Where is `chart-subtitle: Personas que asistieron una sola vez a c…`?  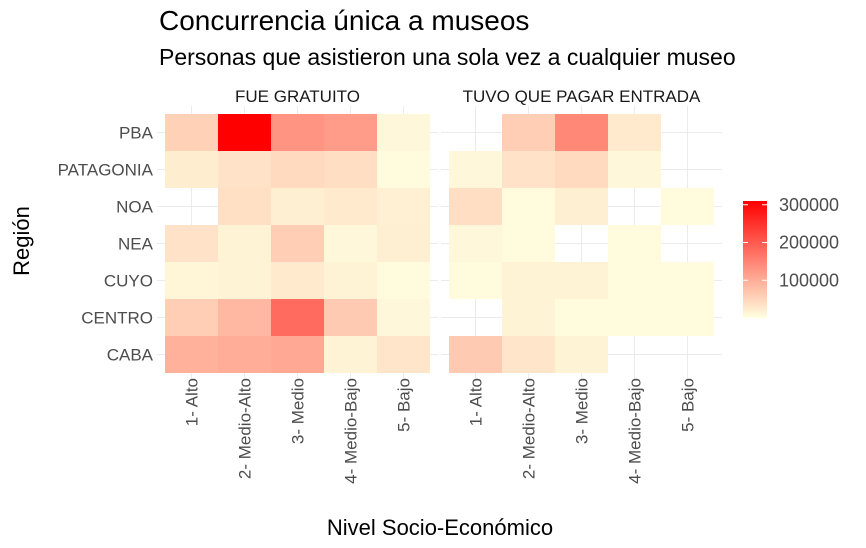 chart-subtitle: Personas que asistieron una sola vez a c… is located at coordinates (447, 57).